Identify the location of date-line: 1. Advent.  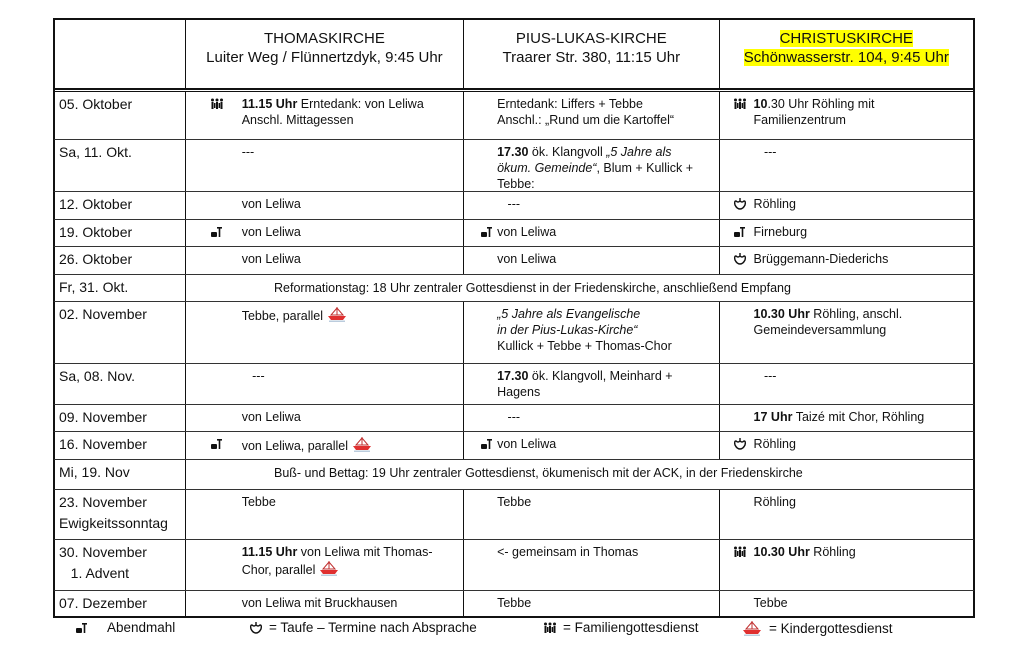
(94, 573).